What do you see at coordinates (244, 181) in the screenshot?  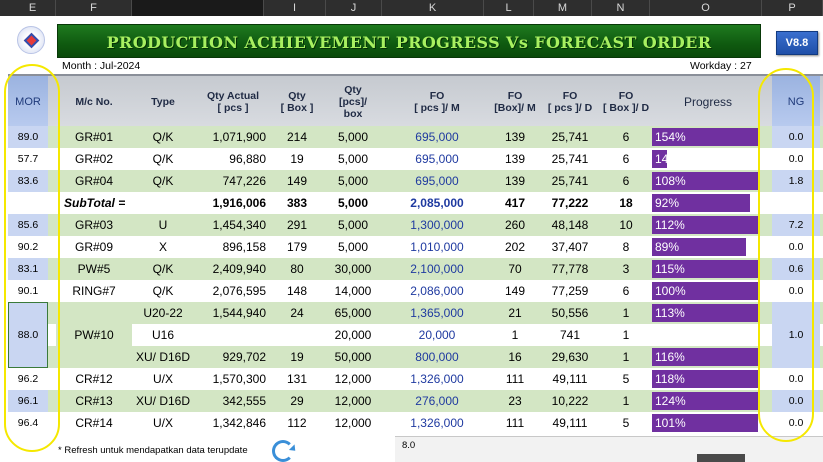 I see `cell-qty-actual: 747,226` at bounding box center [244, 181].